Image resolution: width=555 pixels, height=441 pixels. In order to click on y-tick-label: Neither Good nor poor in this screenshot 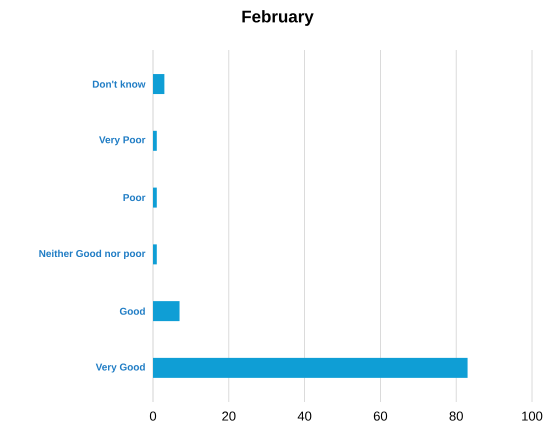, I will do `click(92, 255)`.